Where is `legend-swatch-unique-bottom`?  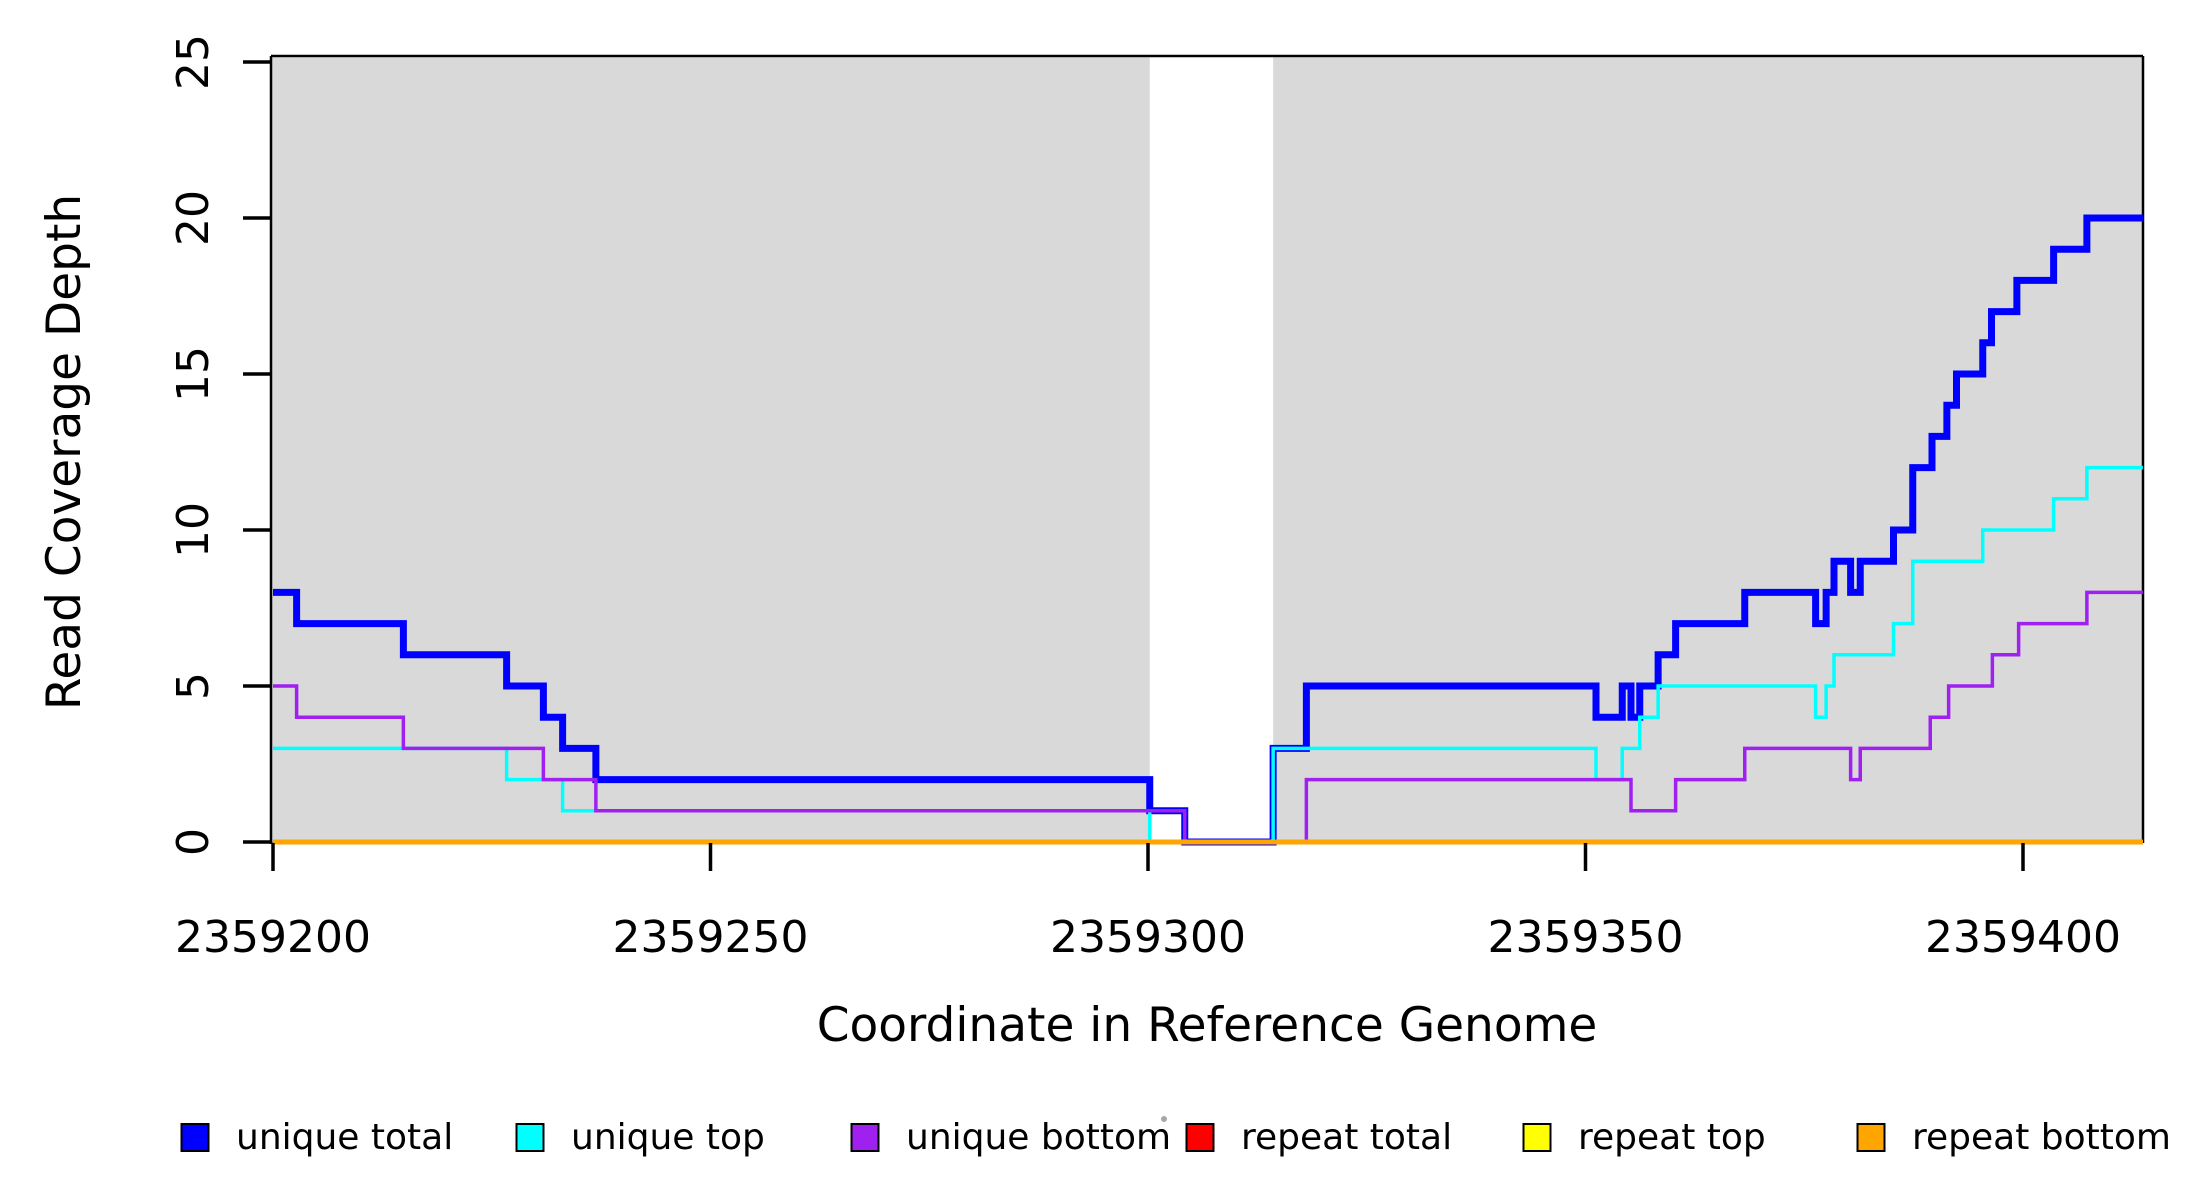
legend-swatch-unique-bottom is located at coordinates (865, 1137).